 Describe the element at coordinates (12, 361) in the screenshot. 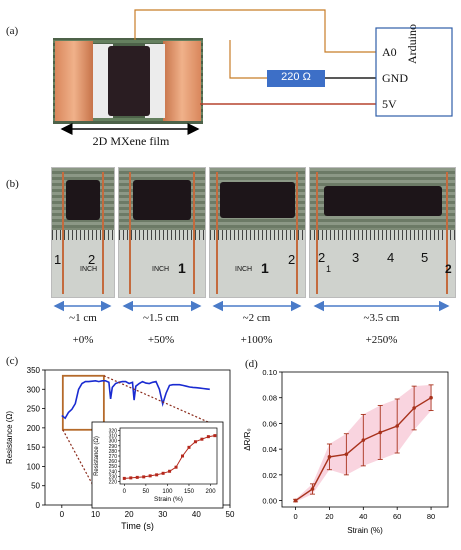

I see `panel-c-label: (c)` at that location.